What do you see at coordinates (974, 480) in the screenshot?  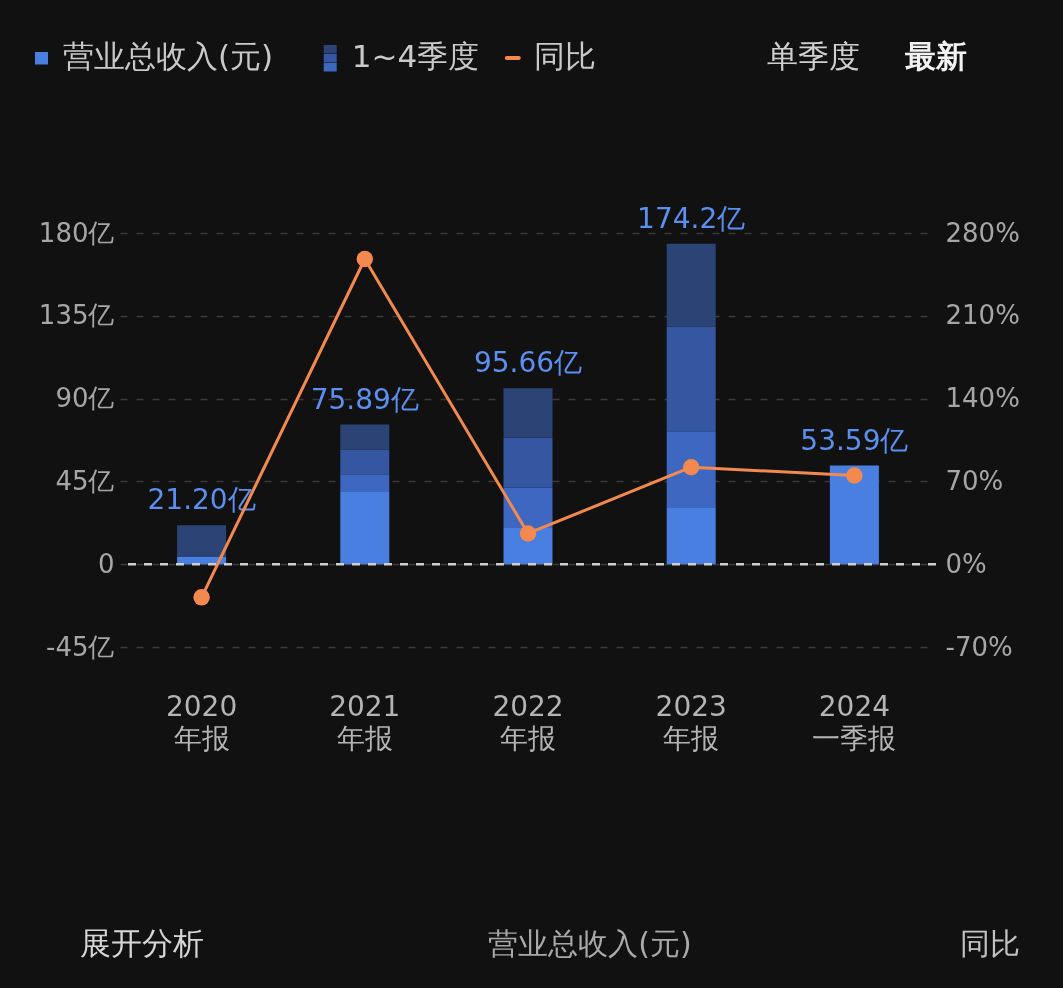 I see `y2-tick-label: 70%` at bounding box center [974, 480].